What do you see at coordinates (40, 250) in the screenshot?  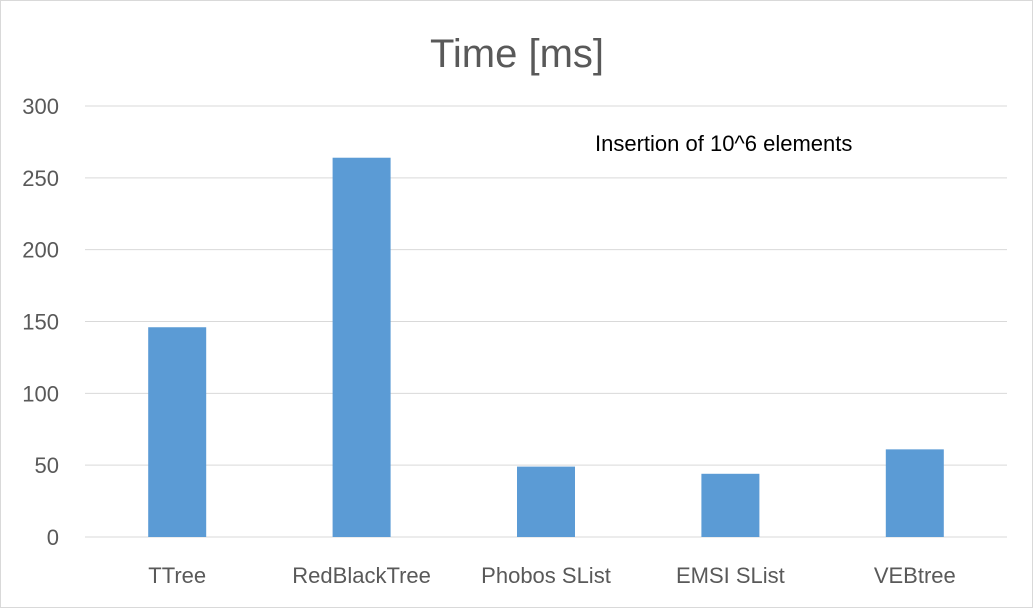 I see `y-tick-label: 200` at bounding box center [40, 250].